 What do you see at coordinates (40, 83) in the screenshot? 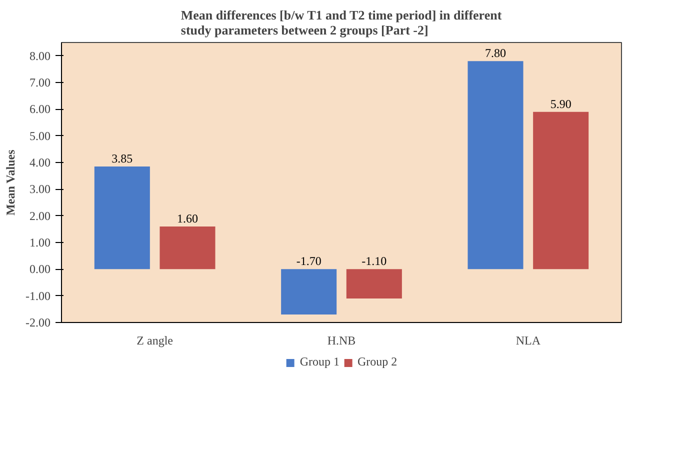
I see `y-tick-label: 7.00` at bounding box center [40, 83].